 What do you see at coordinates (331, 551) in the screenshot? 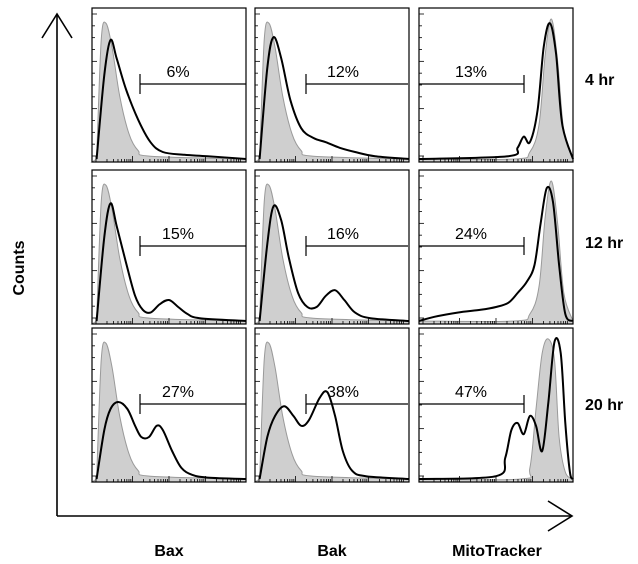
I see `column-label: Bak` at bounding box center [331, 551].